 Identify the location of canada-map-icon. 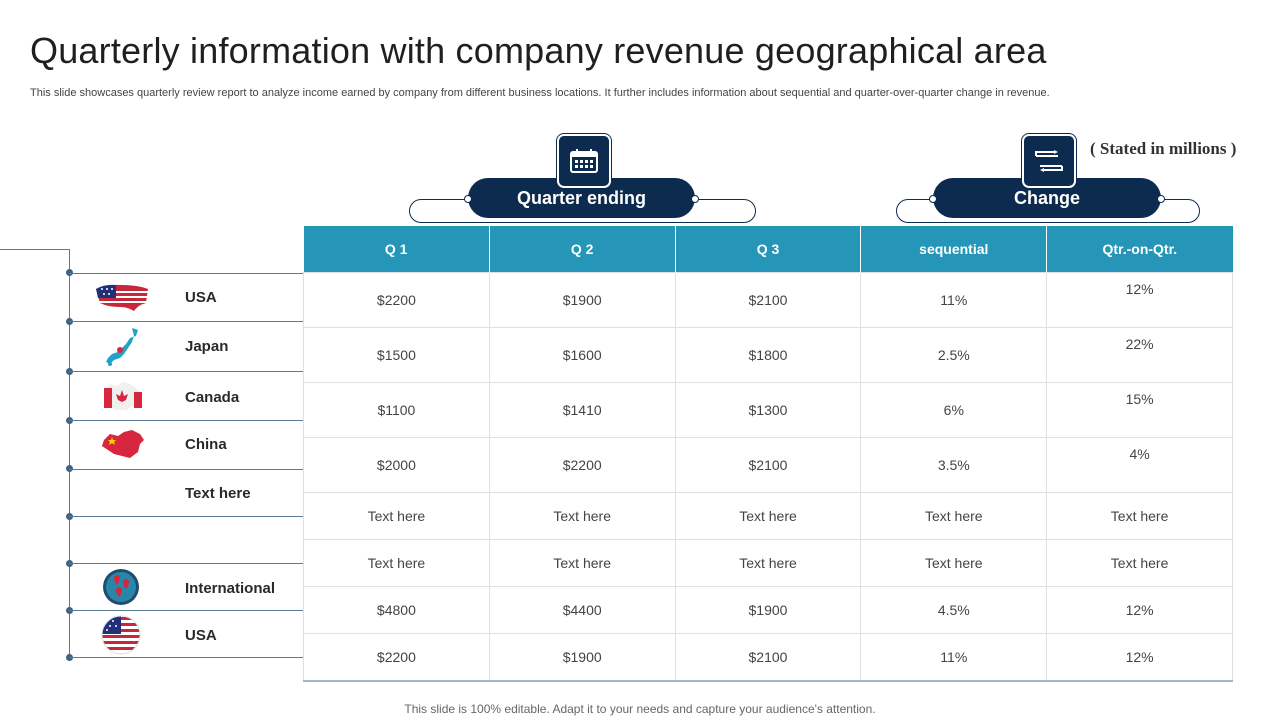
(122, 399).